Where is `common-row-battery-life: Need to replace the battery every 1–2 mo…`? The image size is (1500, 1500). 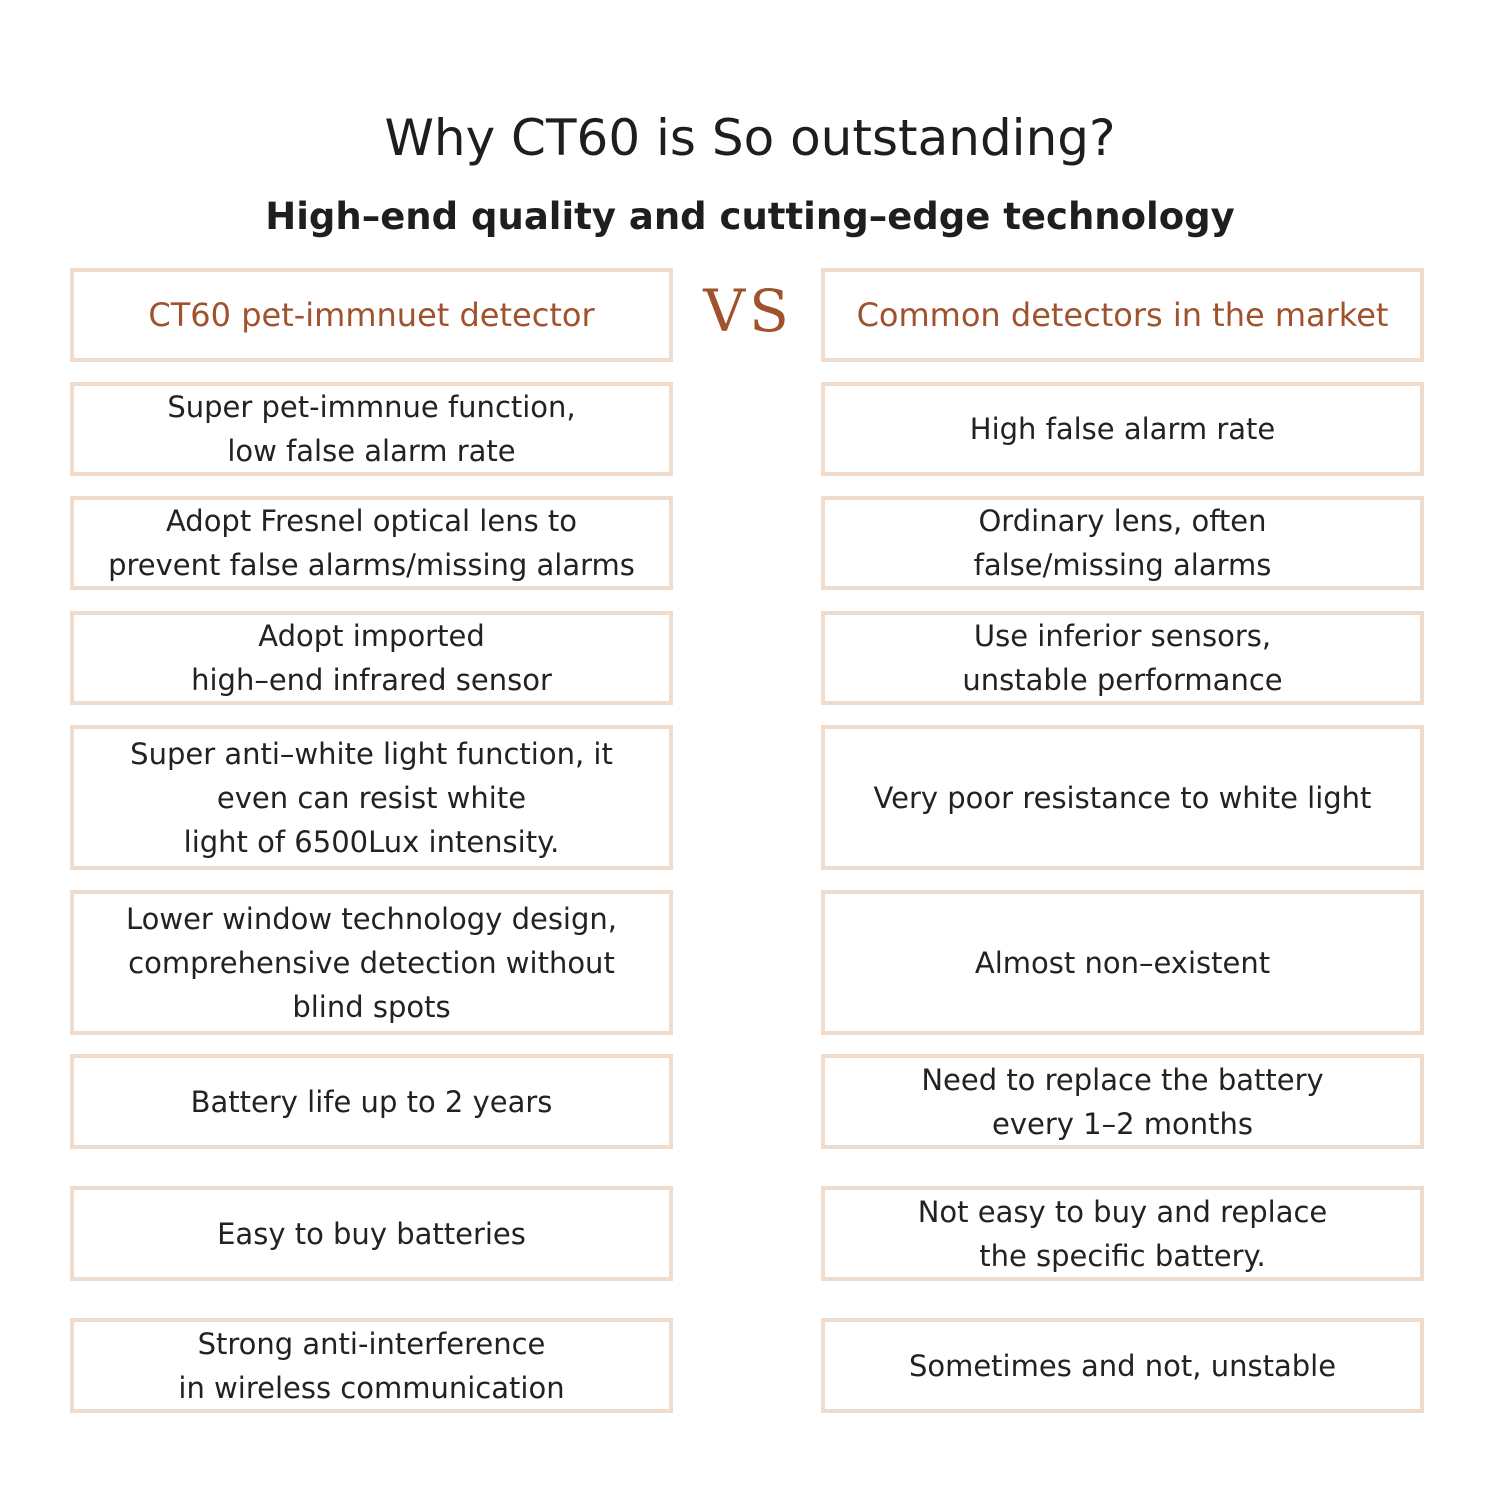 common-row-battery-life: Need to replace the battery every 1–2 mo… is located at coordinates (1122, 1101).